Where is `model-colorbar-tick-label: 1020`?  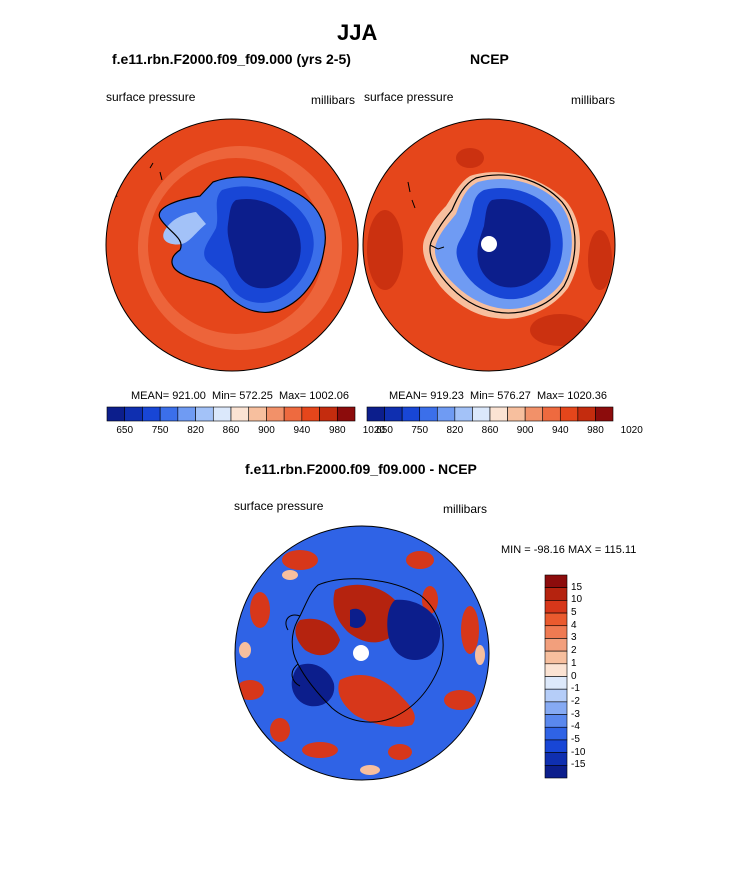 model-colorbar-tick-label: 1020 is located at coordinates (373, 430).